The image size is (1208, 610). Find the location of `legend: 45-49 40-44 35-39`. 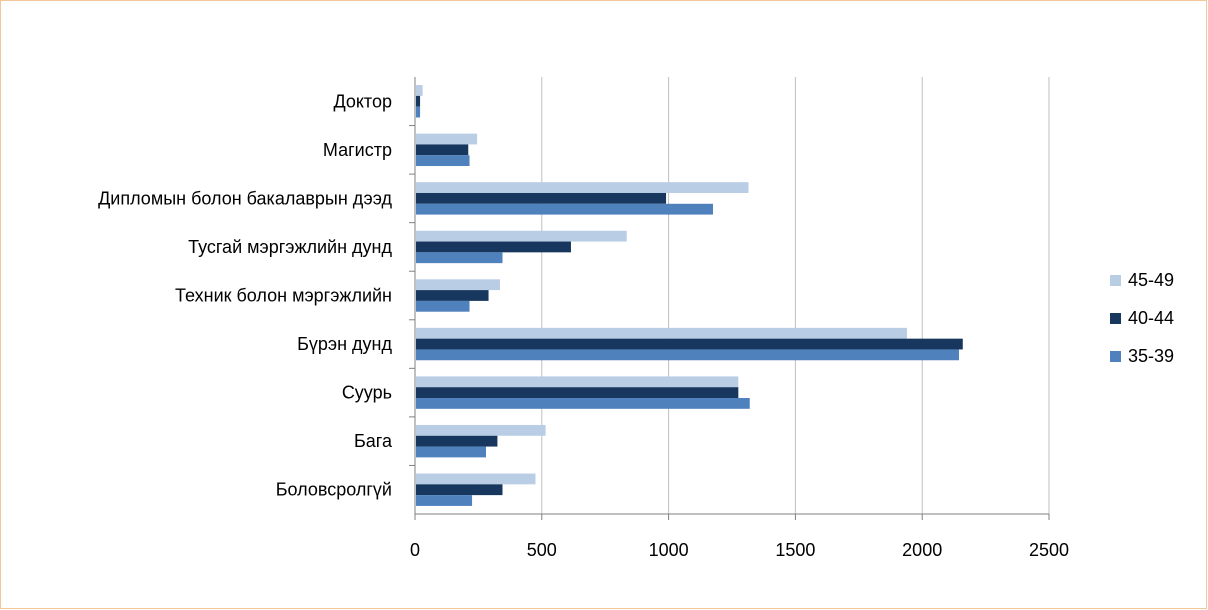

legend: 45-49 40-44 35-39 is located at coordinates (1142, 318).